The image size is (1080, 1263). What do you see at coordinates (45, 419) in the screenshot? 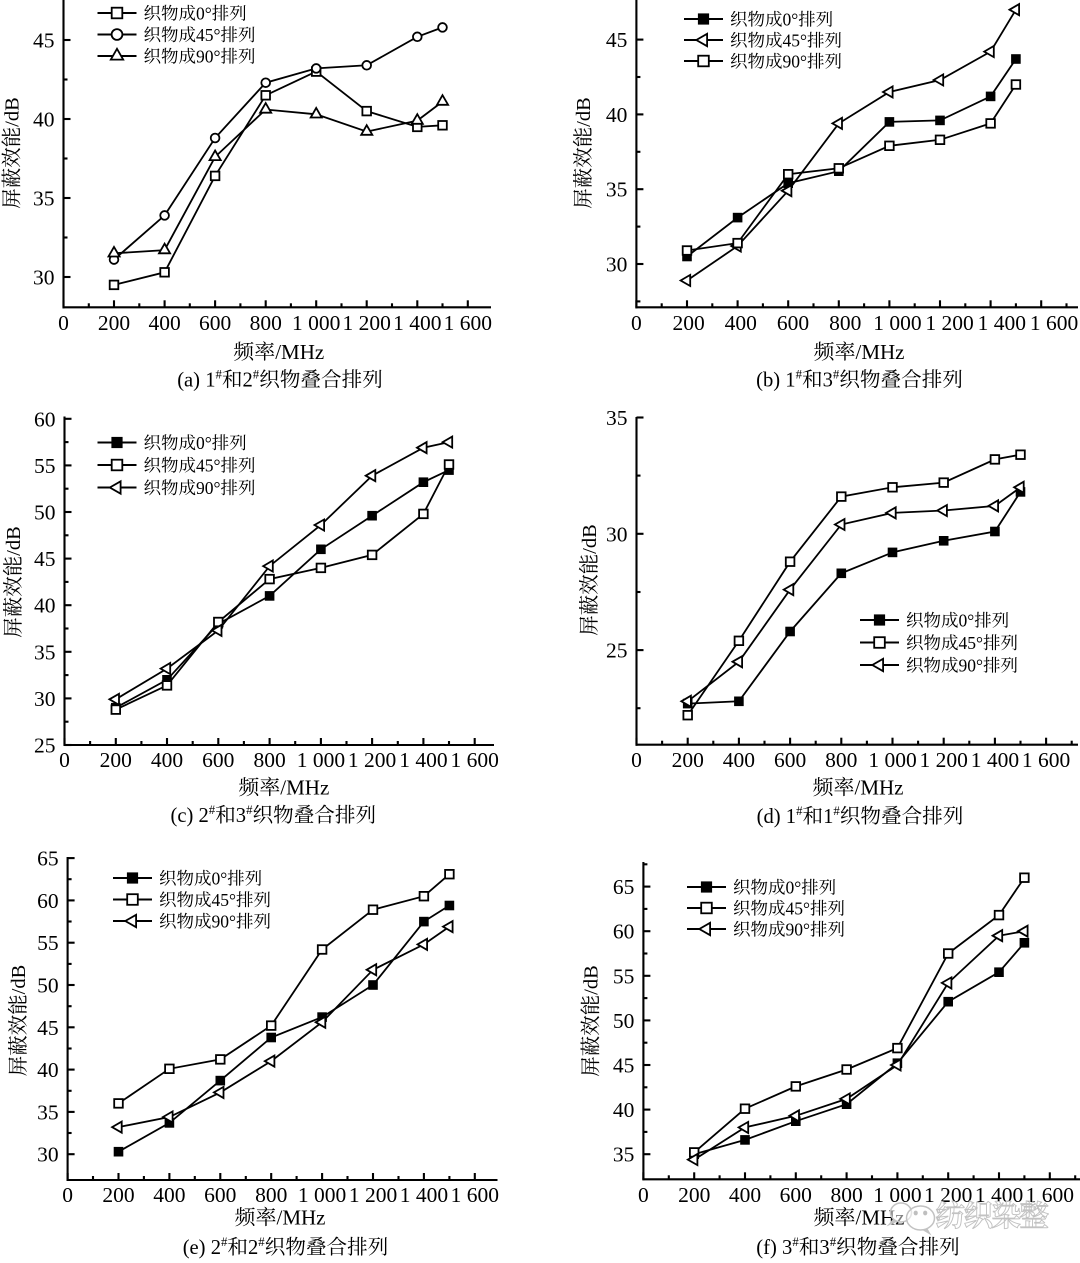
I see `svg-text: 60` at bounding box center [45, 419].